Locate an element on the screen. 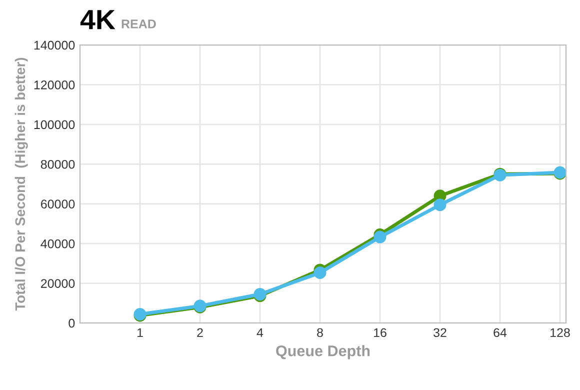 Image resolution: width=580 pixels, height=390 pixels. x-tick-label: 32 is located at coordinates (440, 333).